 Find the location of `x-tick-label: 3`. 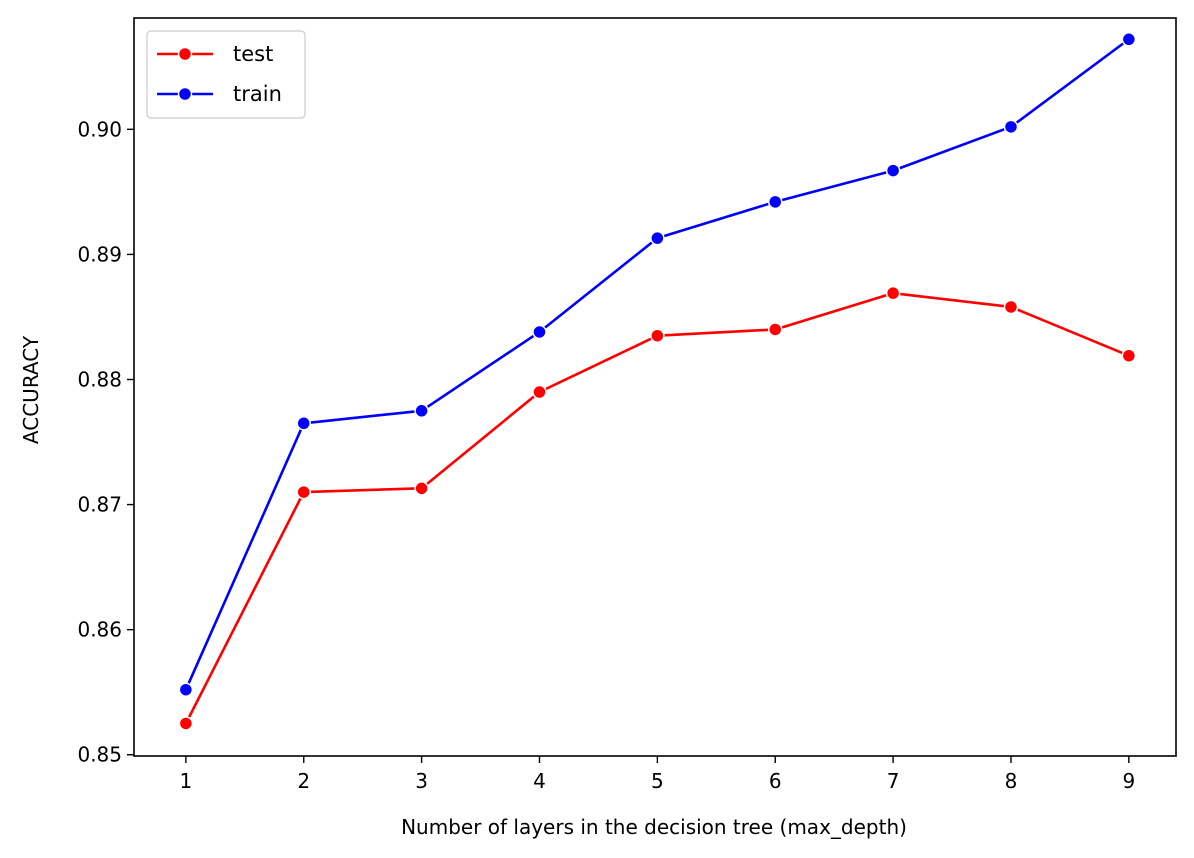

x-tick-label: 3 is located at coordinates (421, 781).